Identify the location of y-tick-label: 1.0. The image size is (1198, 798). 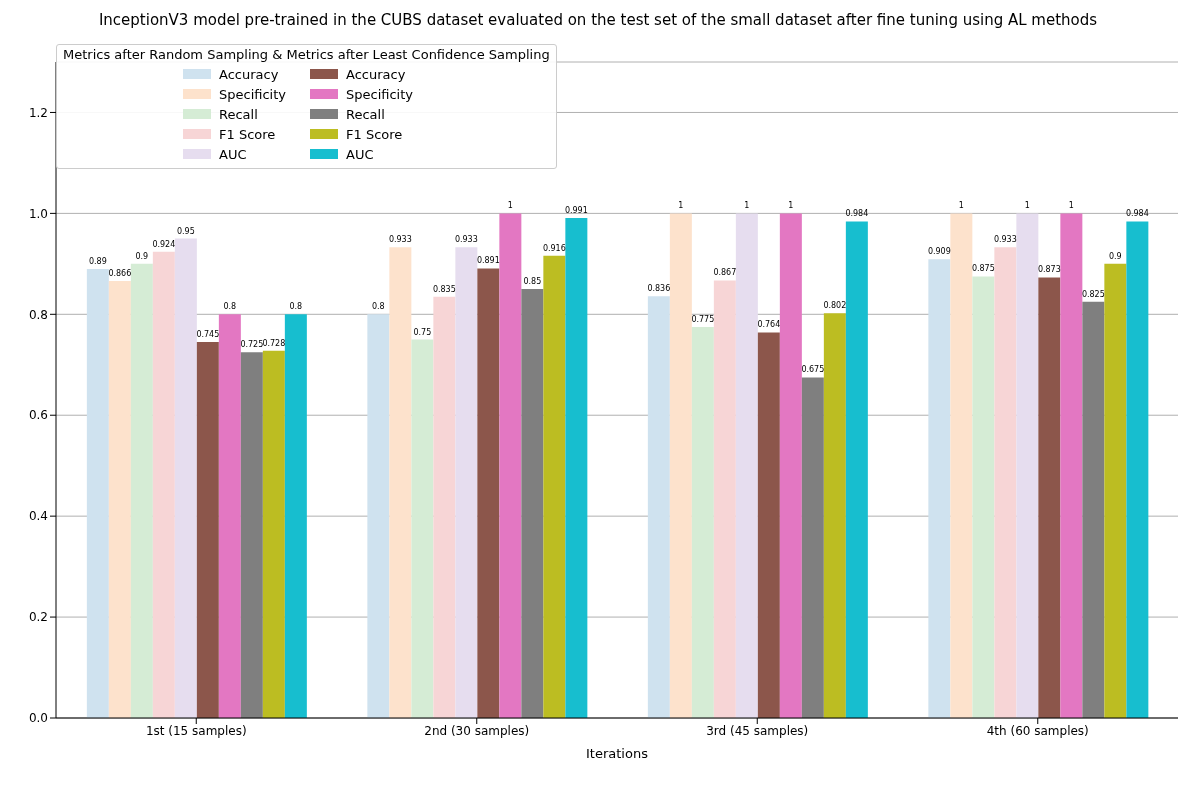
(38, 213).